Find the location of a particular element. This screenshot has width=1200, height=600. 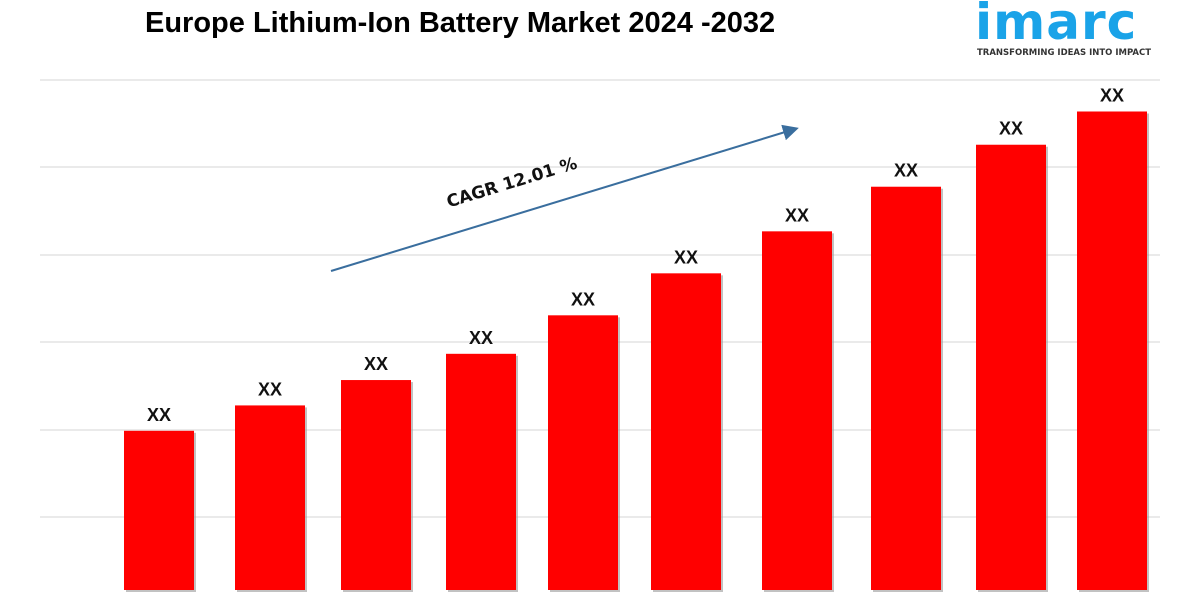

logo-word: imarc is located at coordinates (1056, 25).